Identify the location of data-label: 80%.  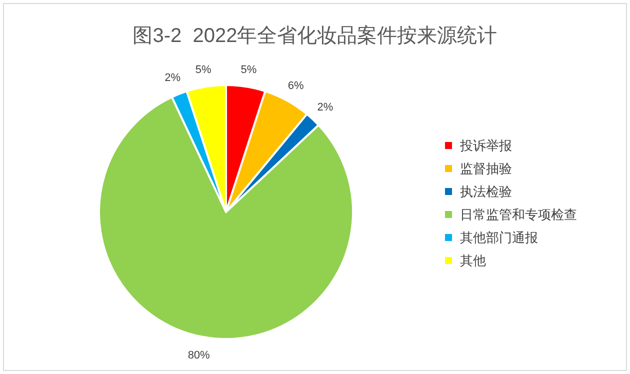
(199, 355).